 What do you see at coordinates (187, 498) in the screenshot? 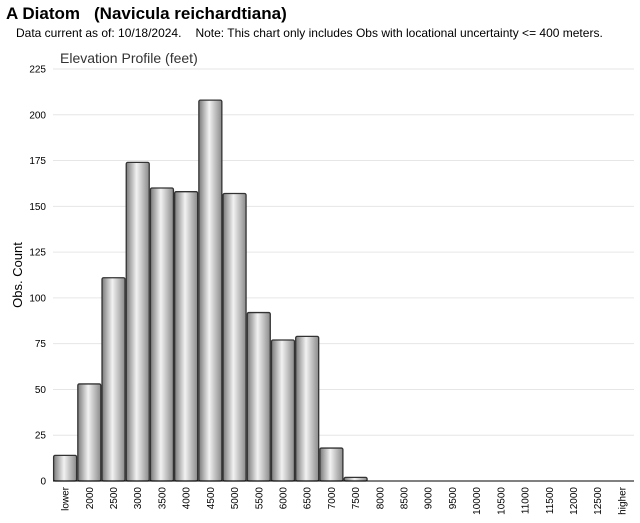
I see `x-tick-label: 4000` at bounding box center [187, 498].